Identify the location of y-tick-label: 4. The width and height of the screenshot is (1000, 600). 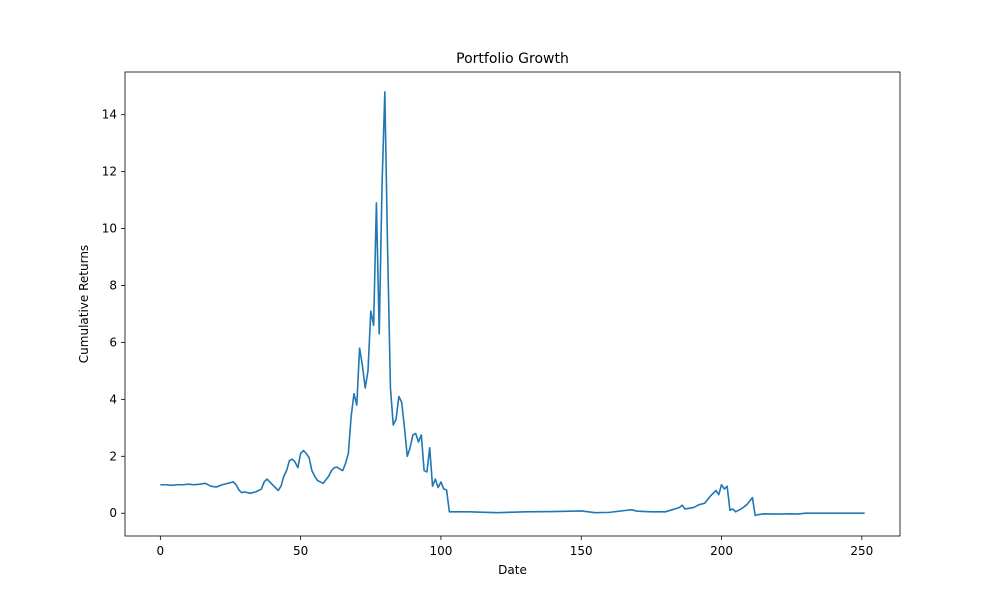
(113, 399).